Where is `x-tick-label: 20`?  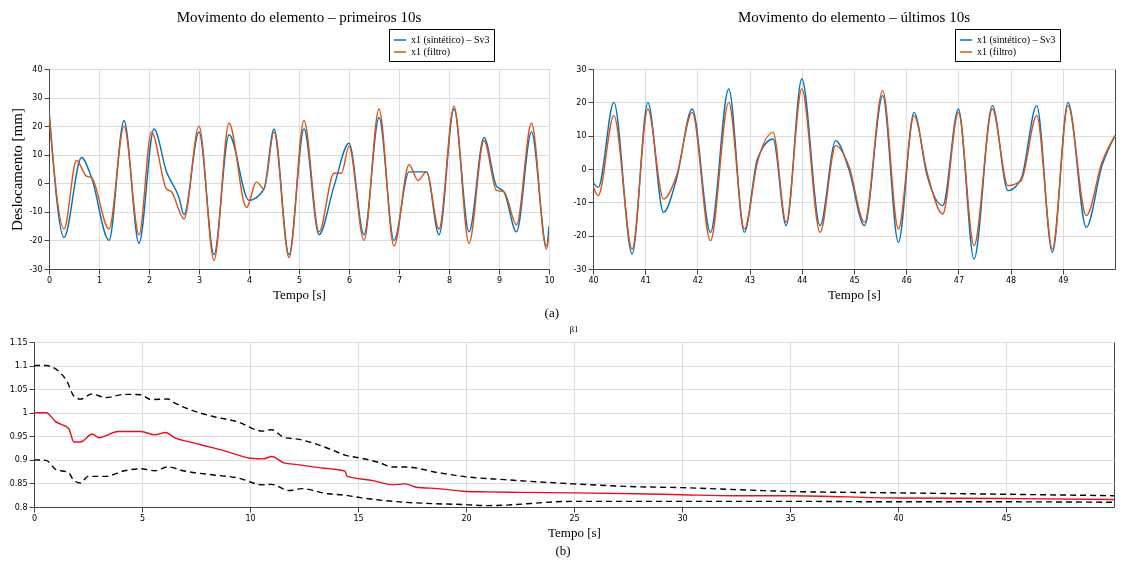
x-tick-label: 20 is located at coordinates (466, 518).